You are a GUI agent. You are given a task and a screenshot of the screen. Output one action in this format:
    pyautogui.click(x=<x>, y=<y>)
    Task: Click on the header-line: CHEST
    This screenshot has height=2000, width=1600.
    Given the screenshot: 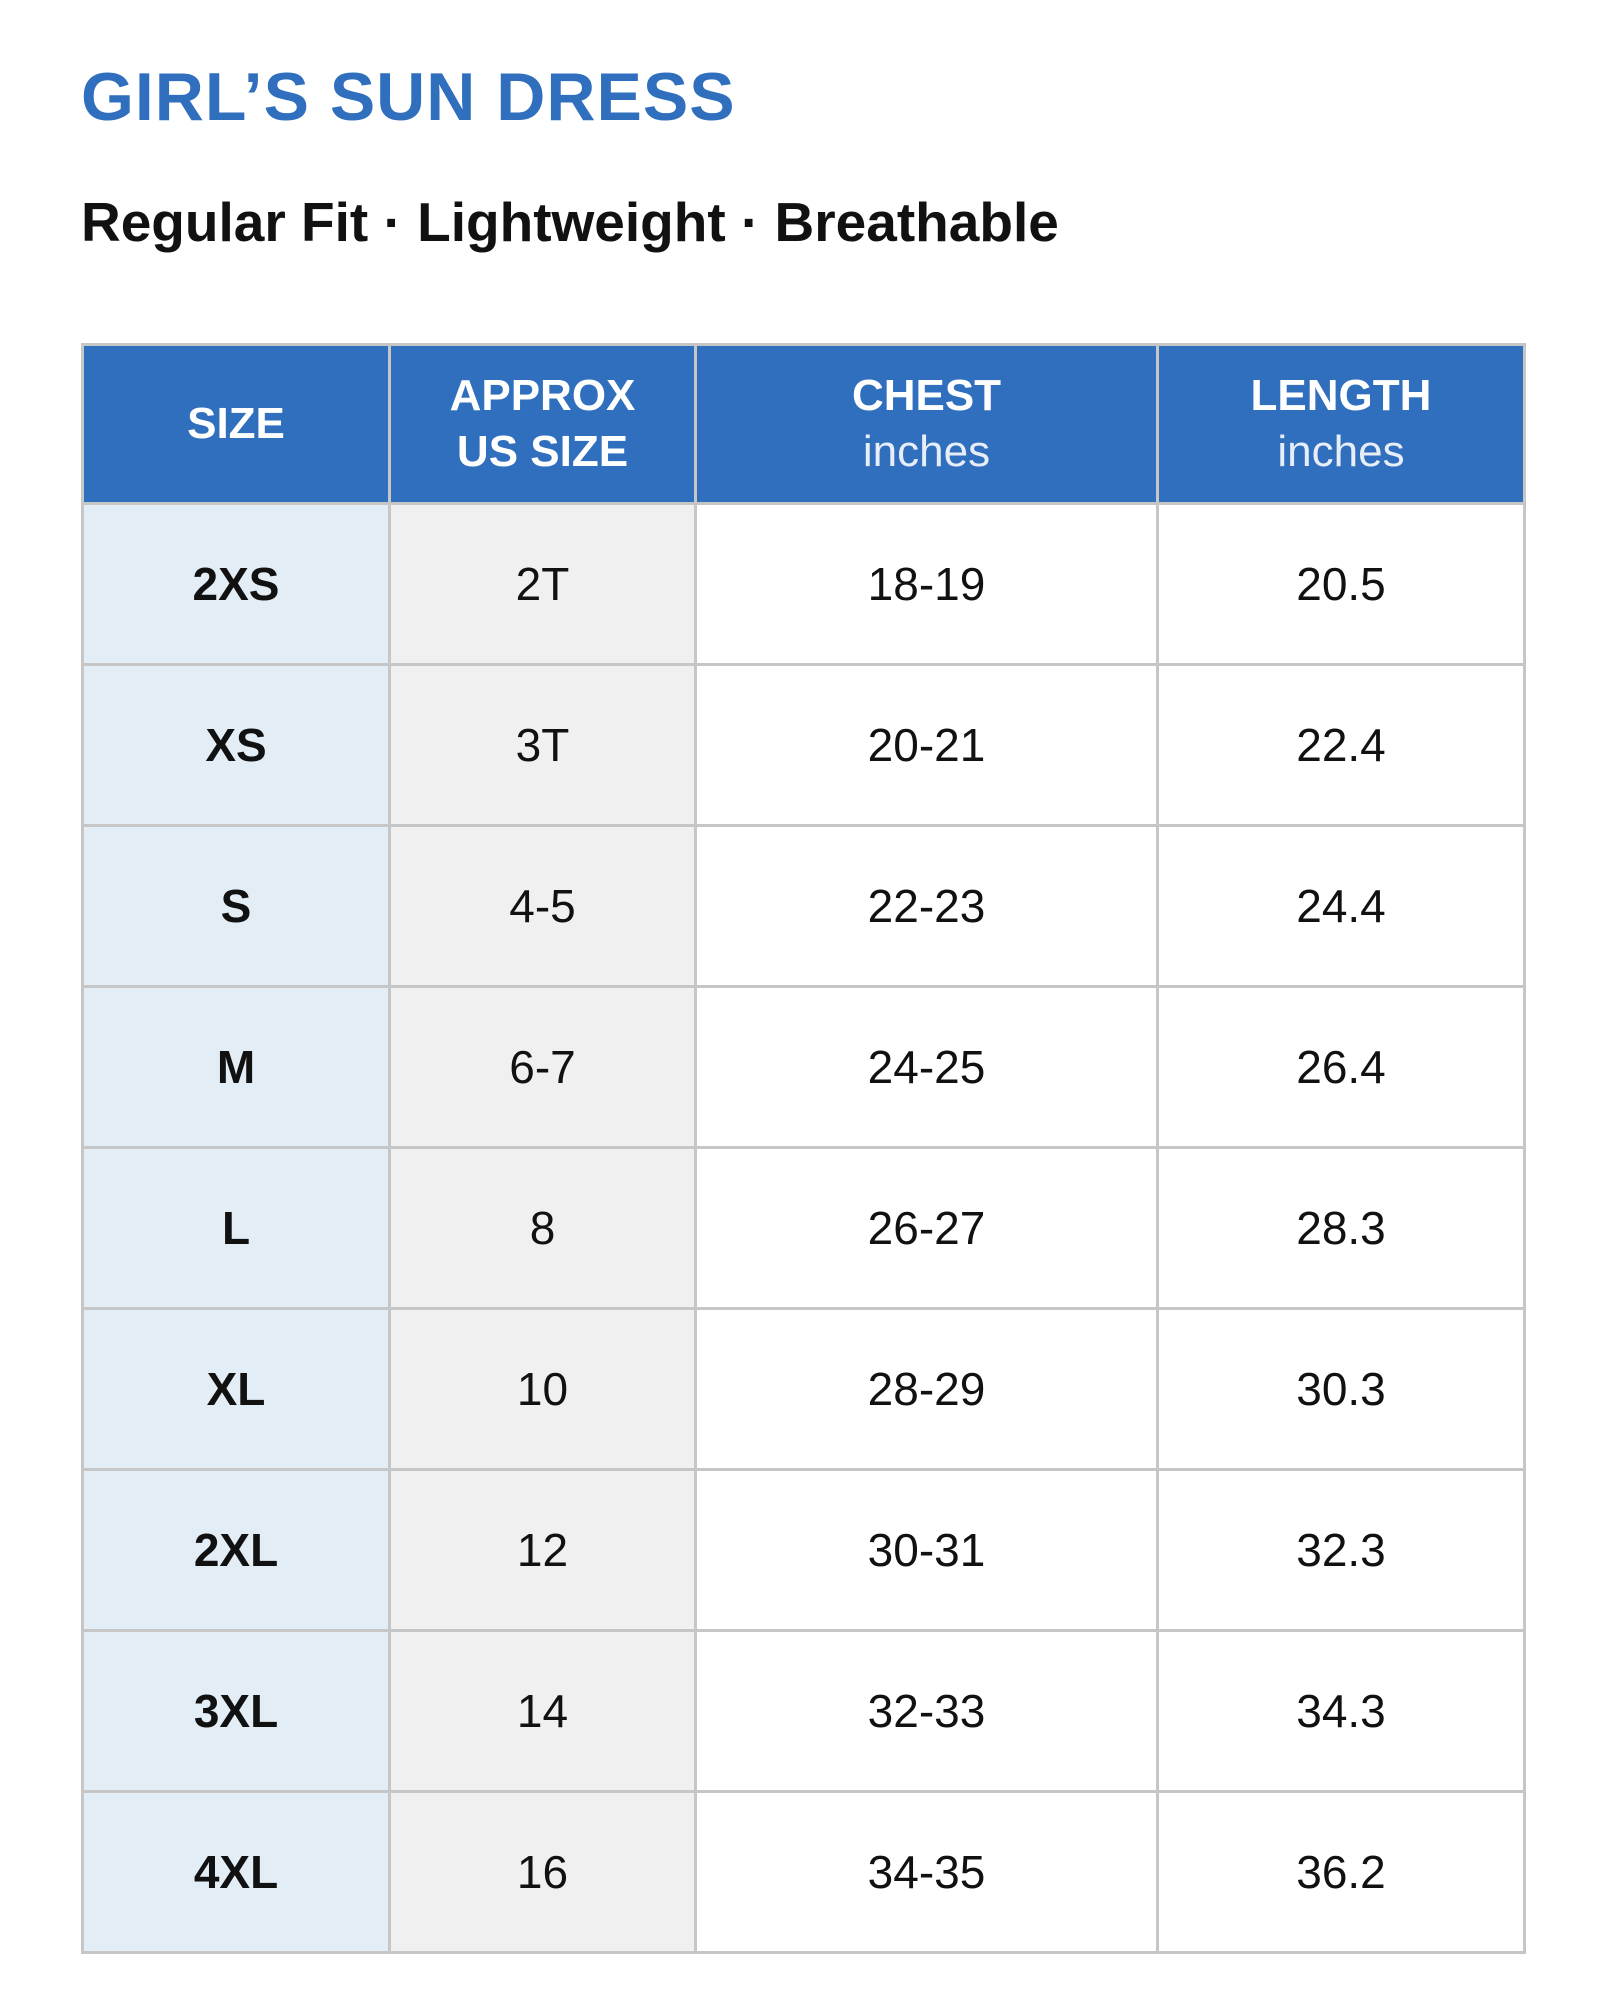 What is the action you would take?
    pyautogui.click(x=926, y=395)
    